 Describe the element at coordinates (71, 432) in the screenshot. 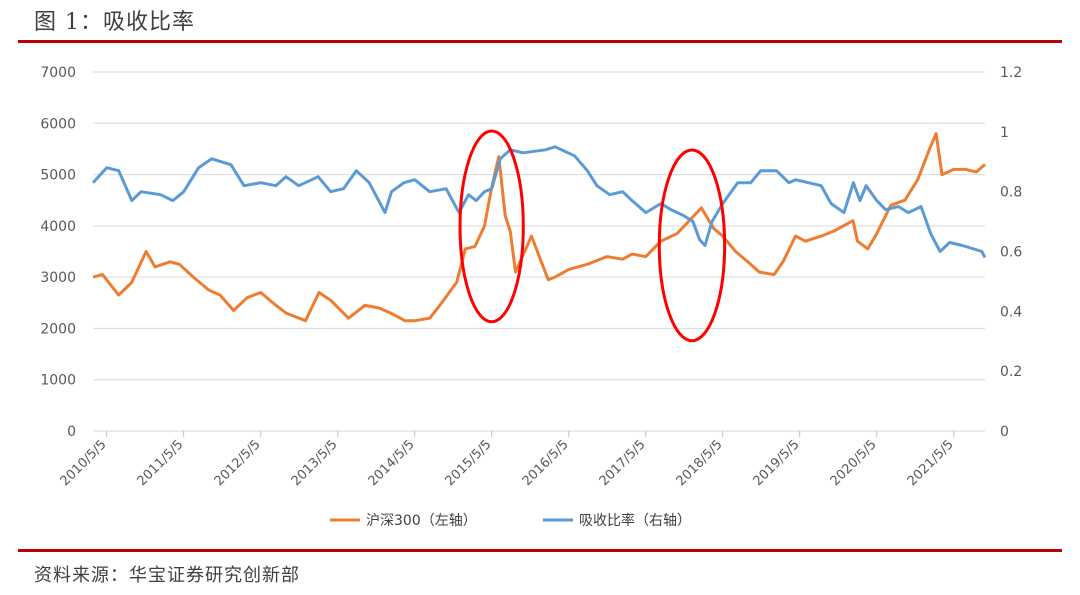

I see `left-tick-label: 0` at that location.